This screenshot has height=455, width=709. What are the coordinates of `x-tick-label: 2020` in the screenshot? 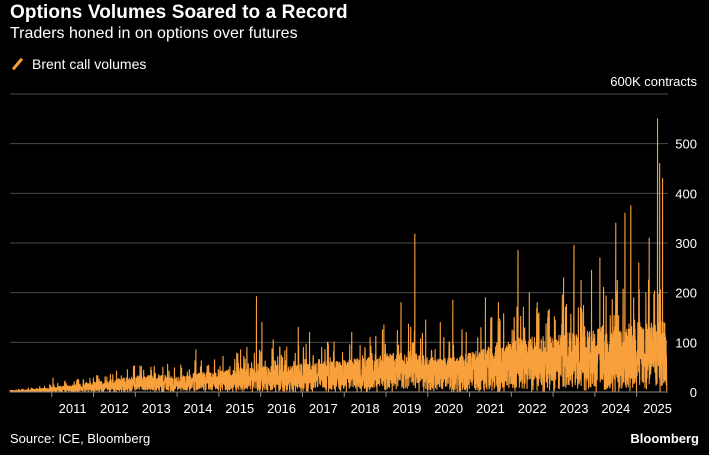 It's located at (448, 408).